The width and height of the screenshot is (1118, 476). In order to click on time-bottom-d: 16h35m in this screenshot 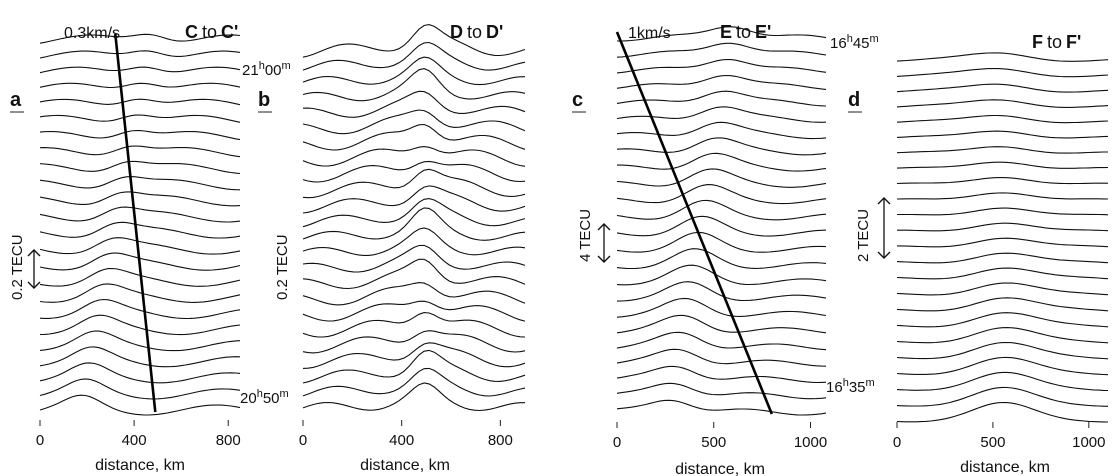, I will do `click(850, 386)`.